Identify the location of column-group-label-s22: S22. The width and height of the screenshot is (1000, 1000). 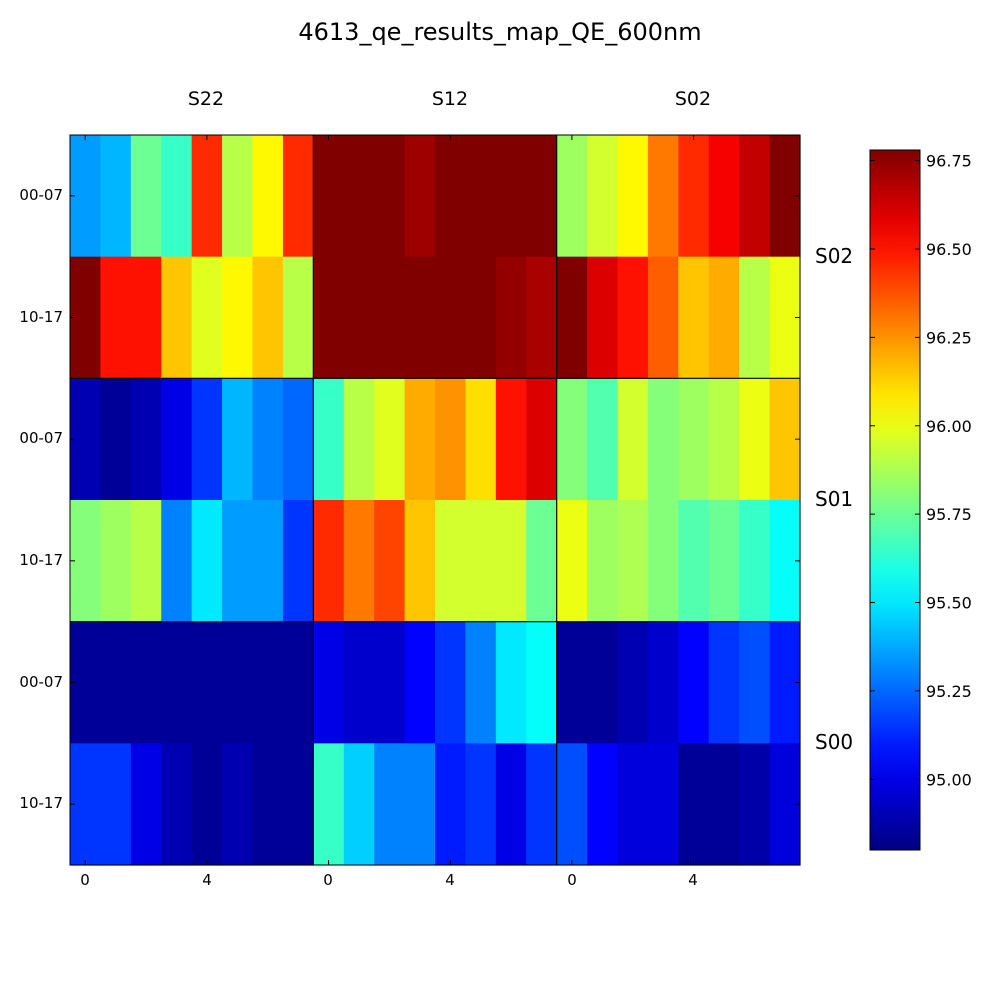
(206, 99).